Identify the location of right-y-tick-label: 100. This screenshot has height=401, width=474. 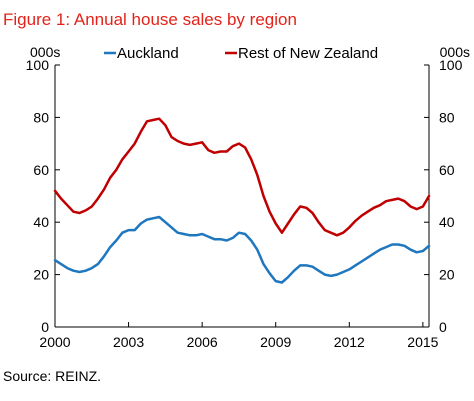
(451, 65).